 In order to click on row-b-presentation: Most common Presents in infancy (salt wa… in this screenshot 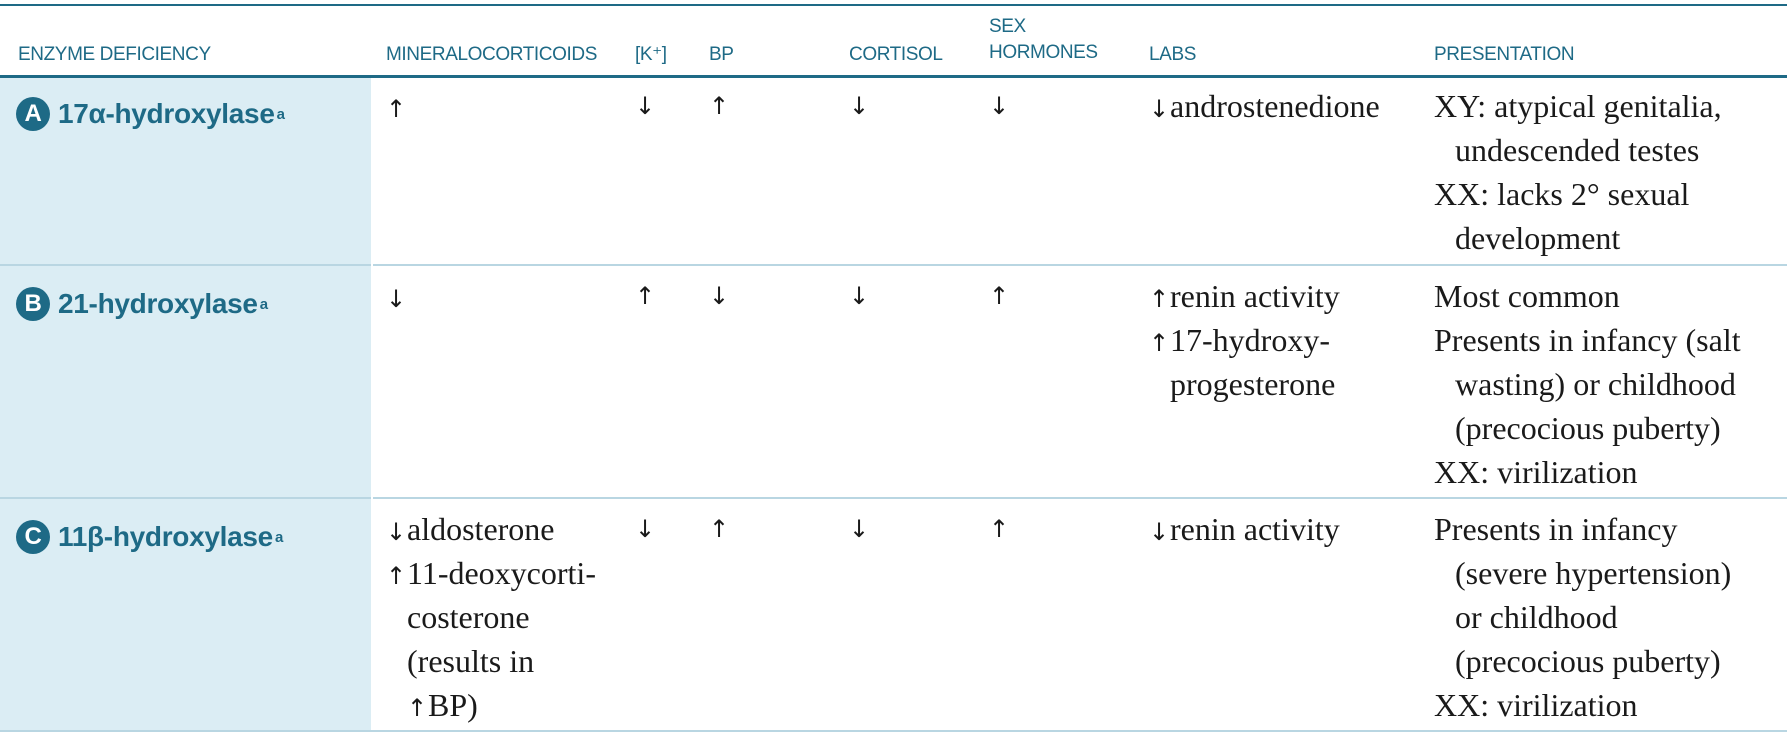, I will do `click(1587, 384)`.